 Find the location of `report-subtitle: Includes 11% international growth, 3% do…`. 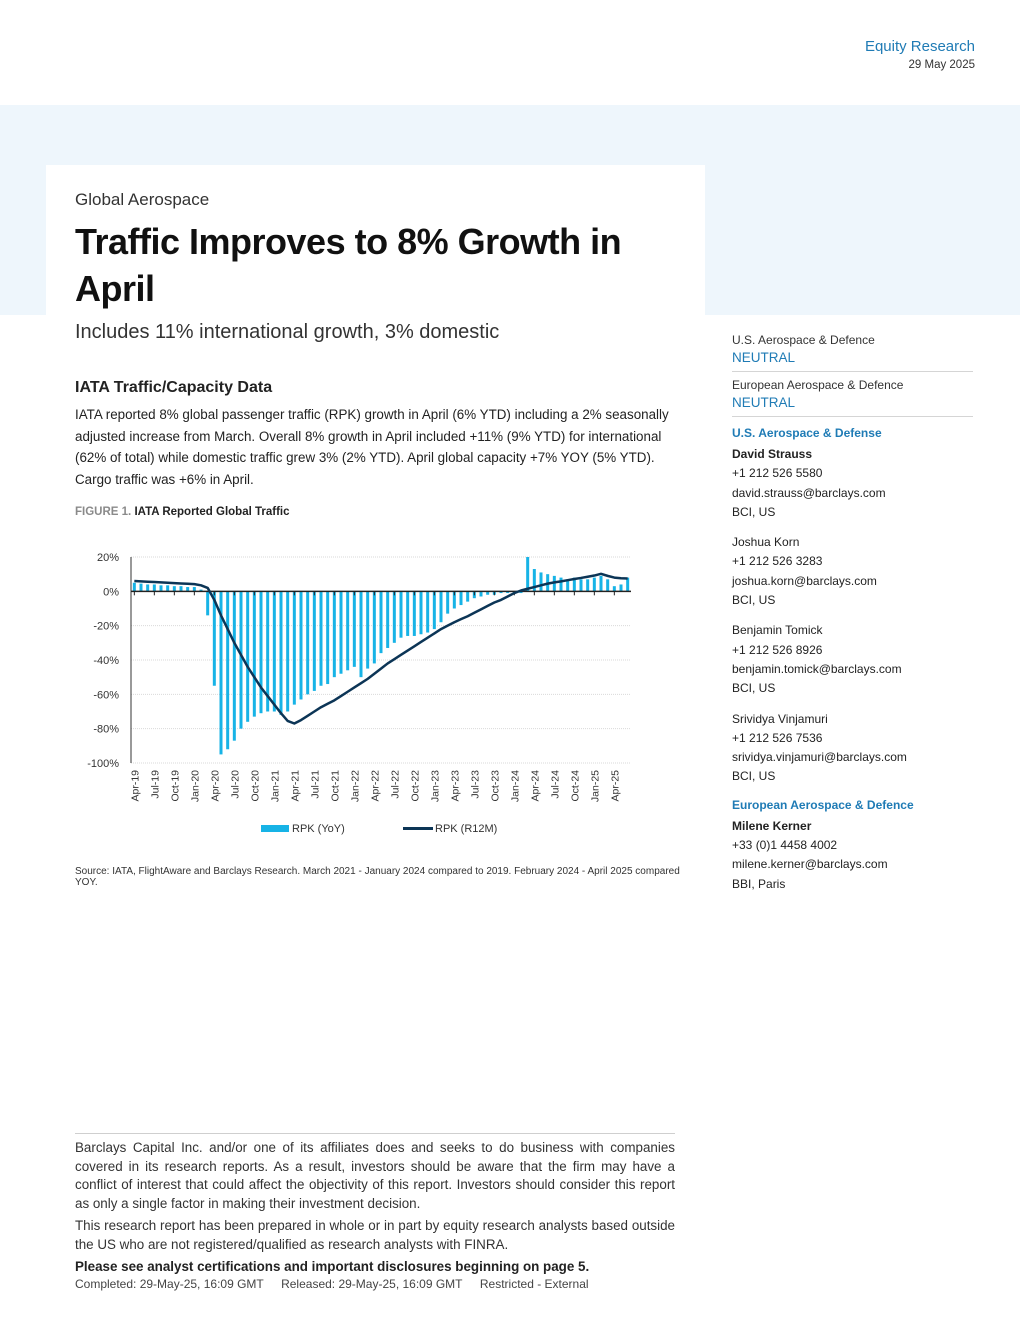

report-subtitle: Includes 11% international growth, 3% do… is located at coordinates (287, 332).